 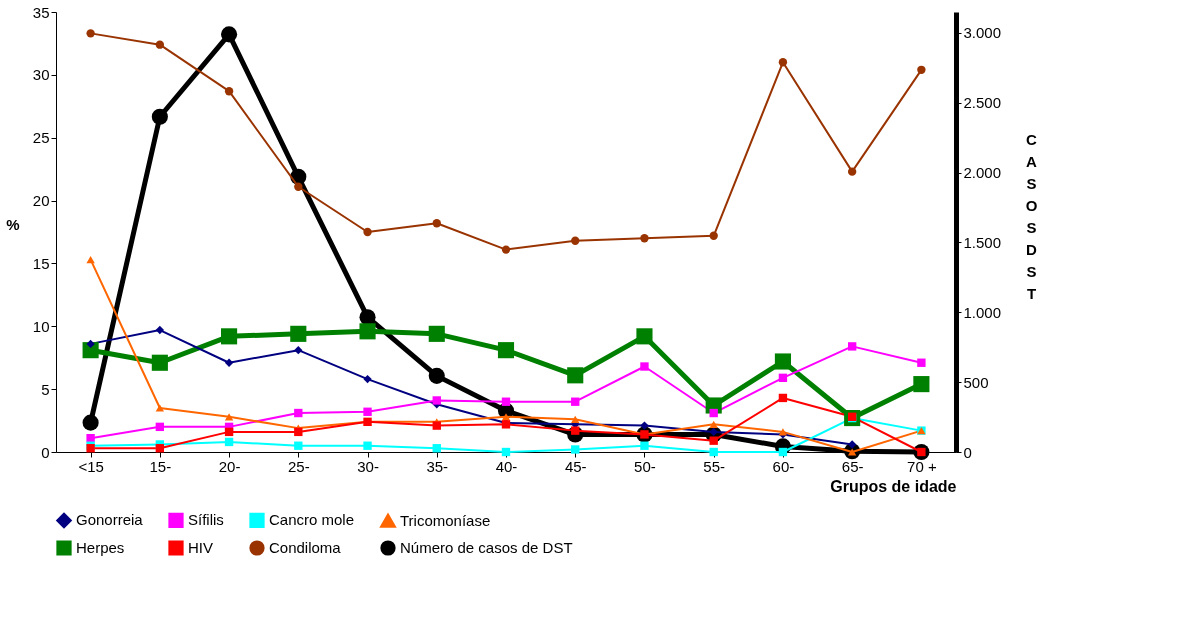 I want to click on legend-label: Gonorreia, so click(x=110, y=520).